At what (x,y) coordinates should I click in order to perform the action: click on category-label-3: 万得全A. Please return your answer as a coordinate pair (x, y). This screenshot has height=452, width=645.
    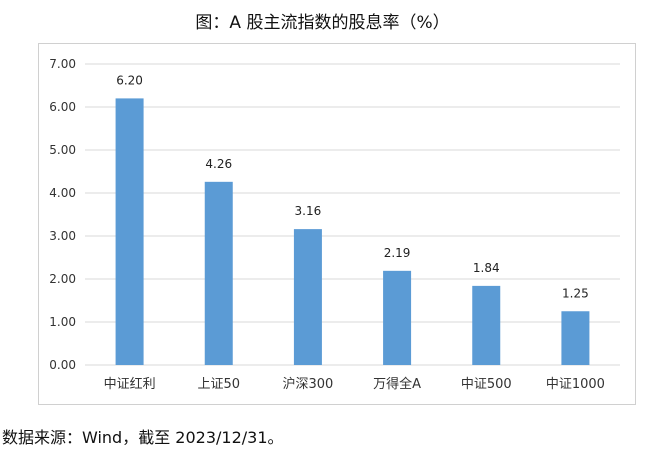
    Looking at the image, I should click on (397, 384).